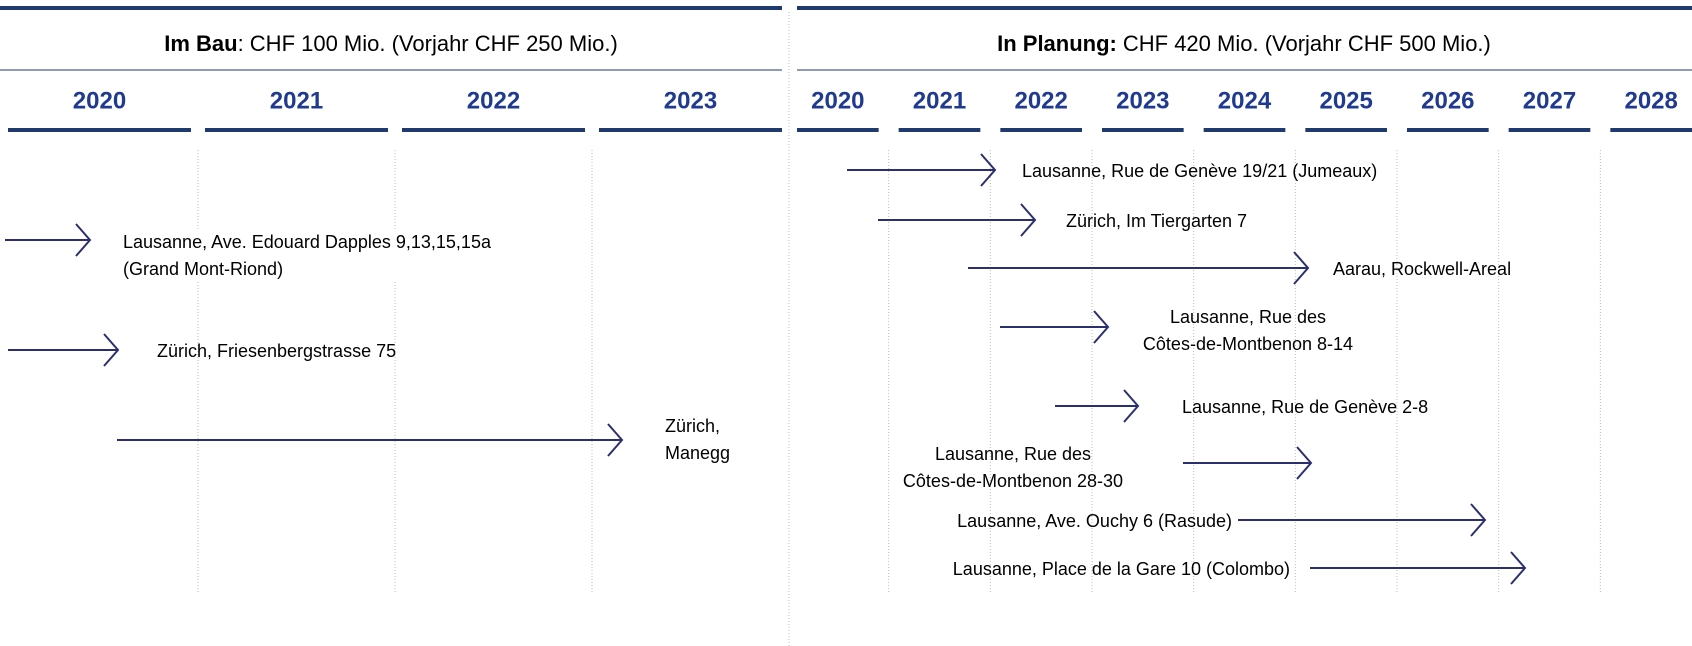 This screenshot has width=1692, height=646. I want to click on project-label: Lausanne, Rue de Genève 19/21 (Jumeaux), so click(1199, 171).